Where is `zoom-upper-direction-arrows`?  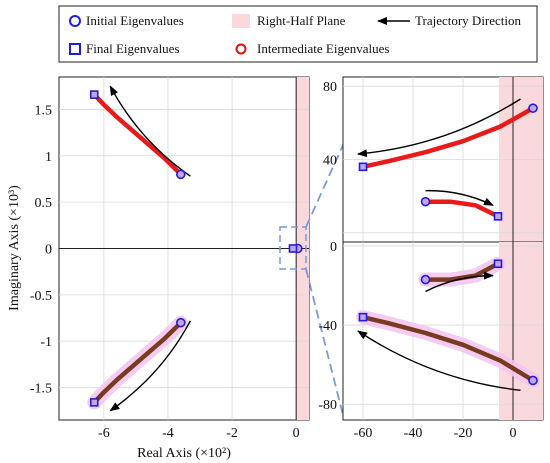 zoom-upper-direction-arrows is located at coordinates (439, 152).